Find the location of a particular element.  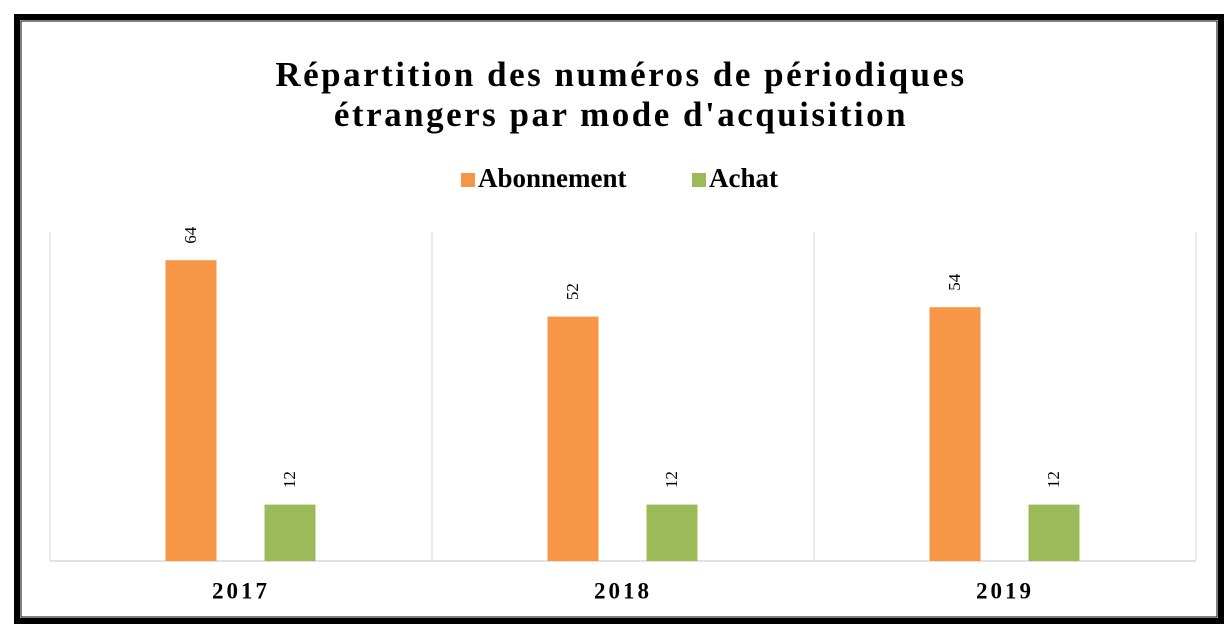

legend-label: Achat is located at coordinates (743, 178).